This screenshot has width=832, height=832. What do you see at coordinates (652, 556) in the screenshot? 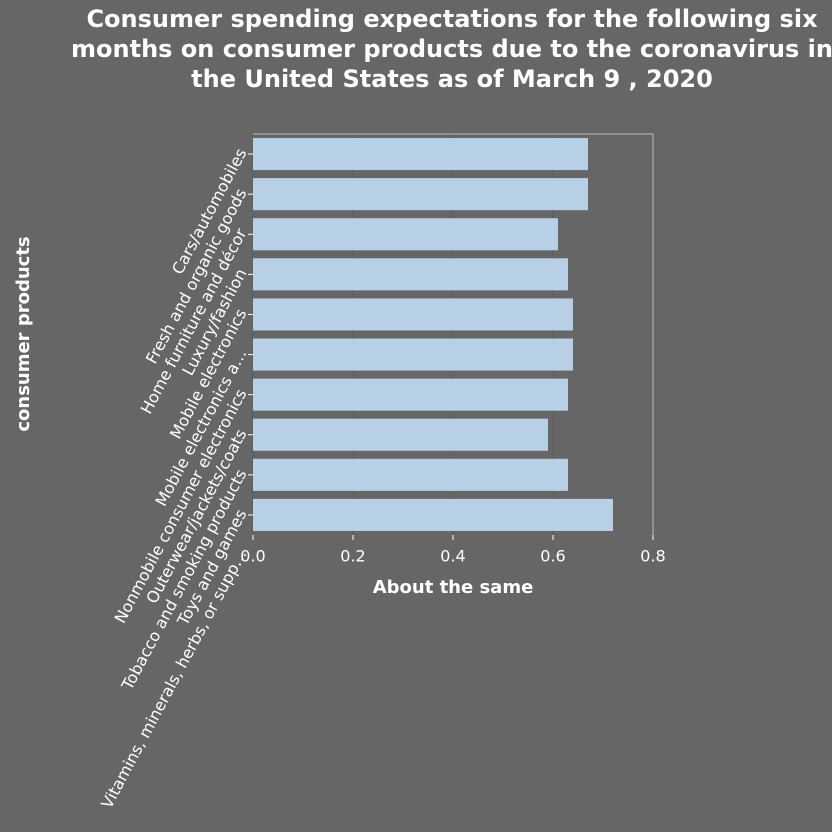
I see `x-tick-label: 0.8` at bounding box center [652, 556].